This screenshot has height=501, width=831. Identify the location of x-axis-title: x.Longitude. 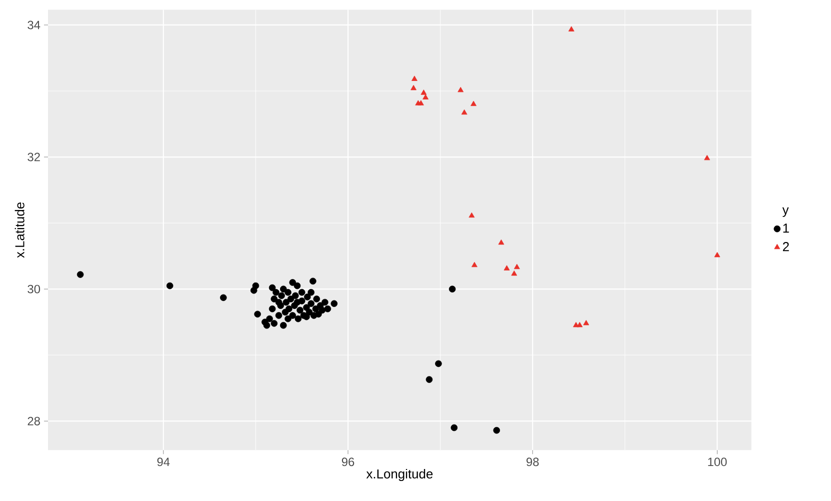
(399, 475).